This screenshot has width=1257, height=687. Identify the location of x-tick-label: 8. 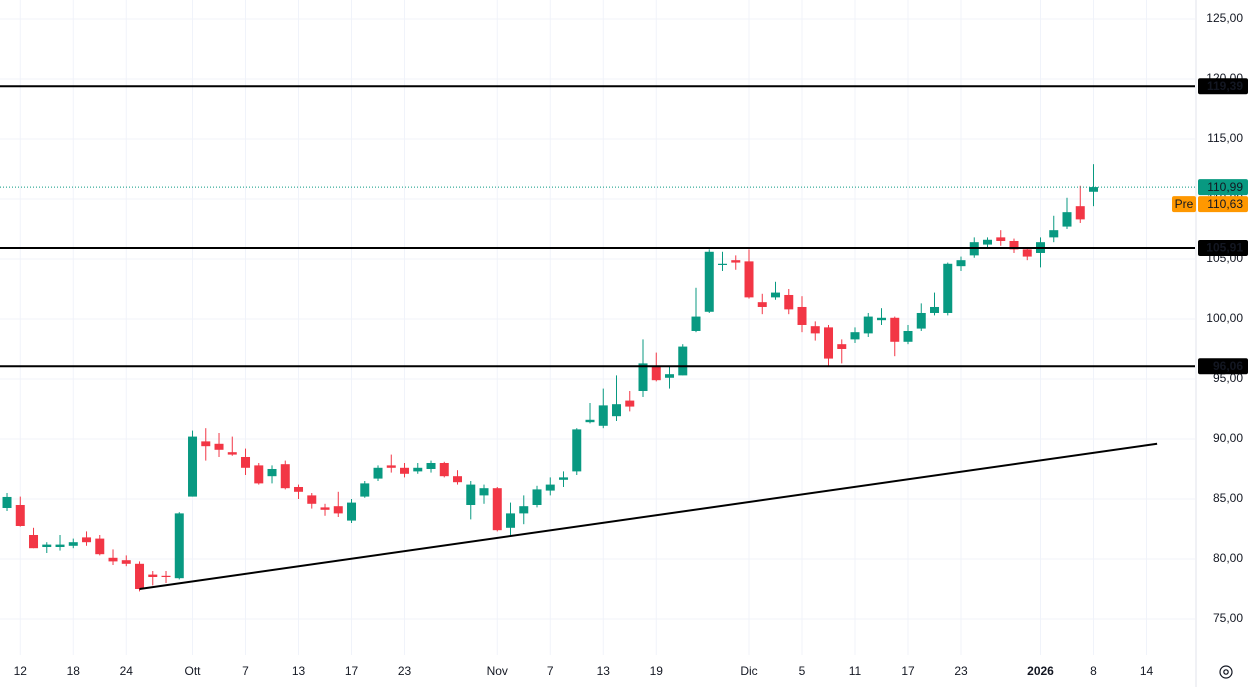
(1093, 671).